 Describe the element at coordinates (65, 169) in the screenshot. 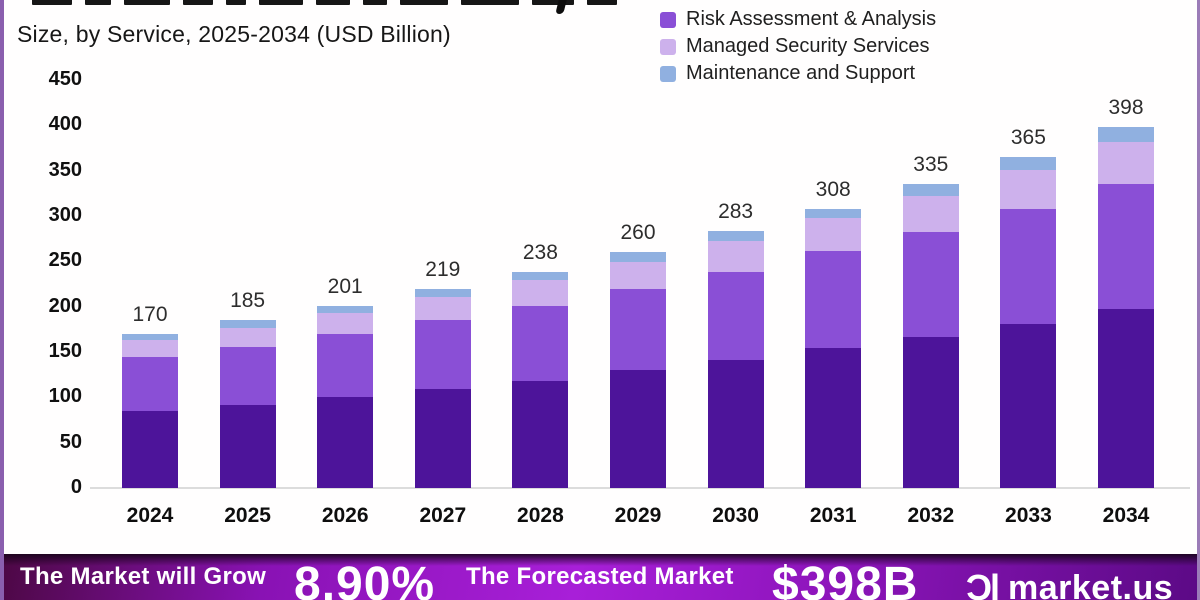

I see `y-tick-label: 350` at that location.